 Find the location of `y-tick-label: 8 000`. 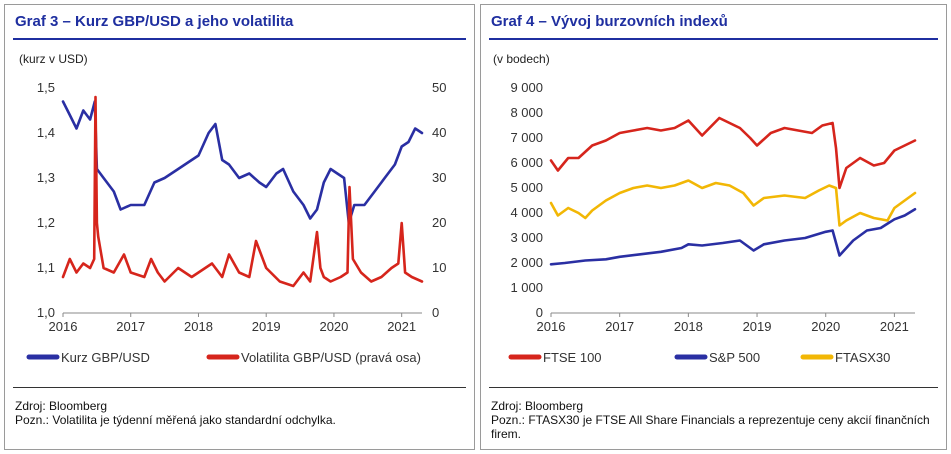

y-tick-label: 8 000 is located at coordinates (526, 112).